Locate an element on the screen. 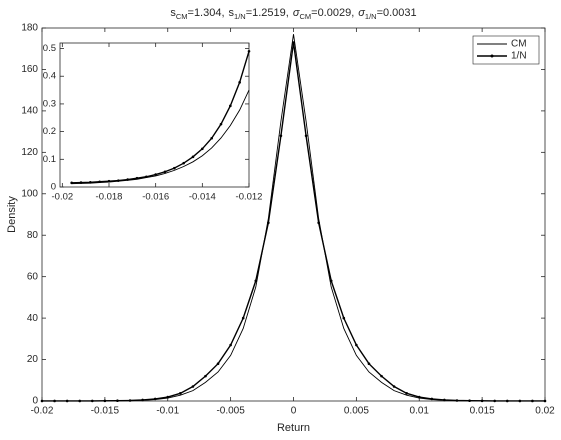 The width and height of the screenshot is (561, 440). y-tick-label: 0.3 is located at coordinates (49, 103).